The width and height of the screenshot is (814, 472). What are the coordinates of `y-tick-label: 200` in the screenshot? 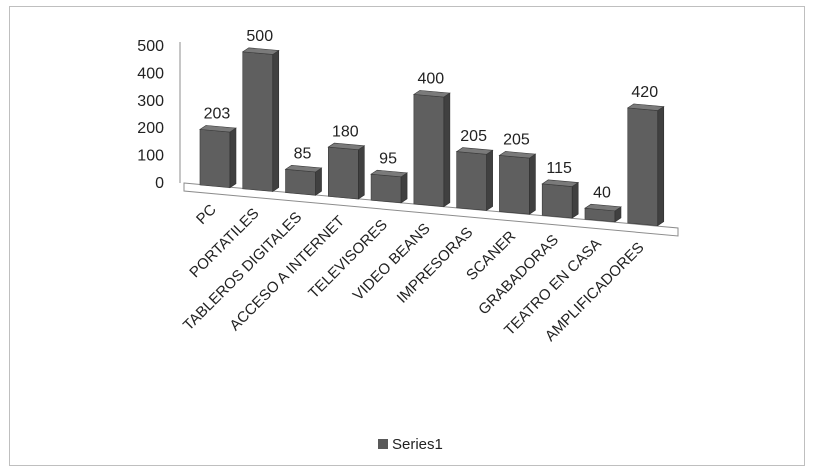 It's located at (150, 128).